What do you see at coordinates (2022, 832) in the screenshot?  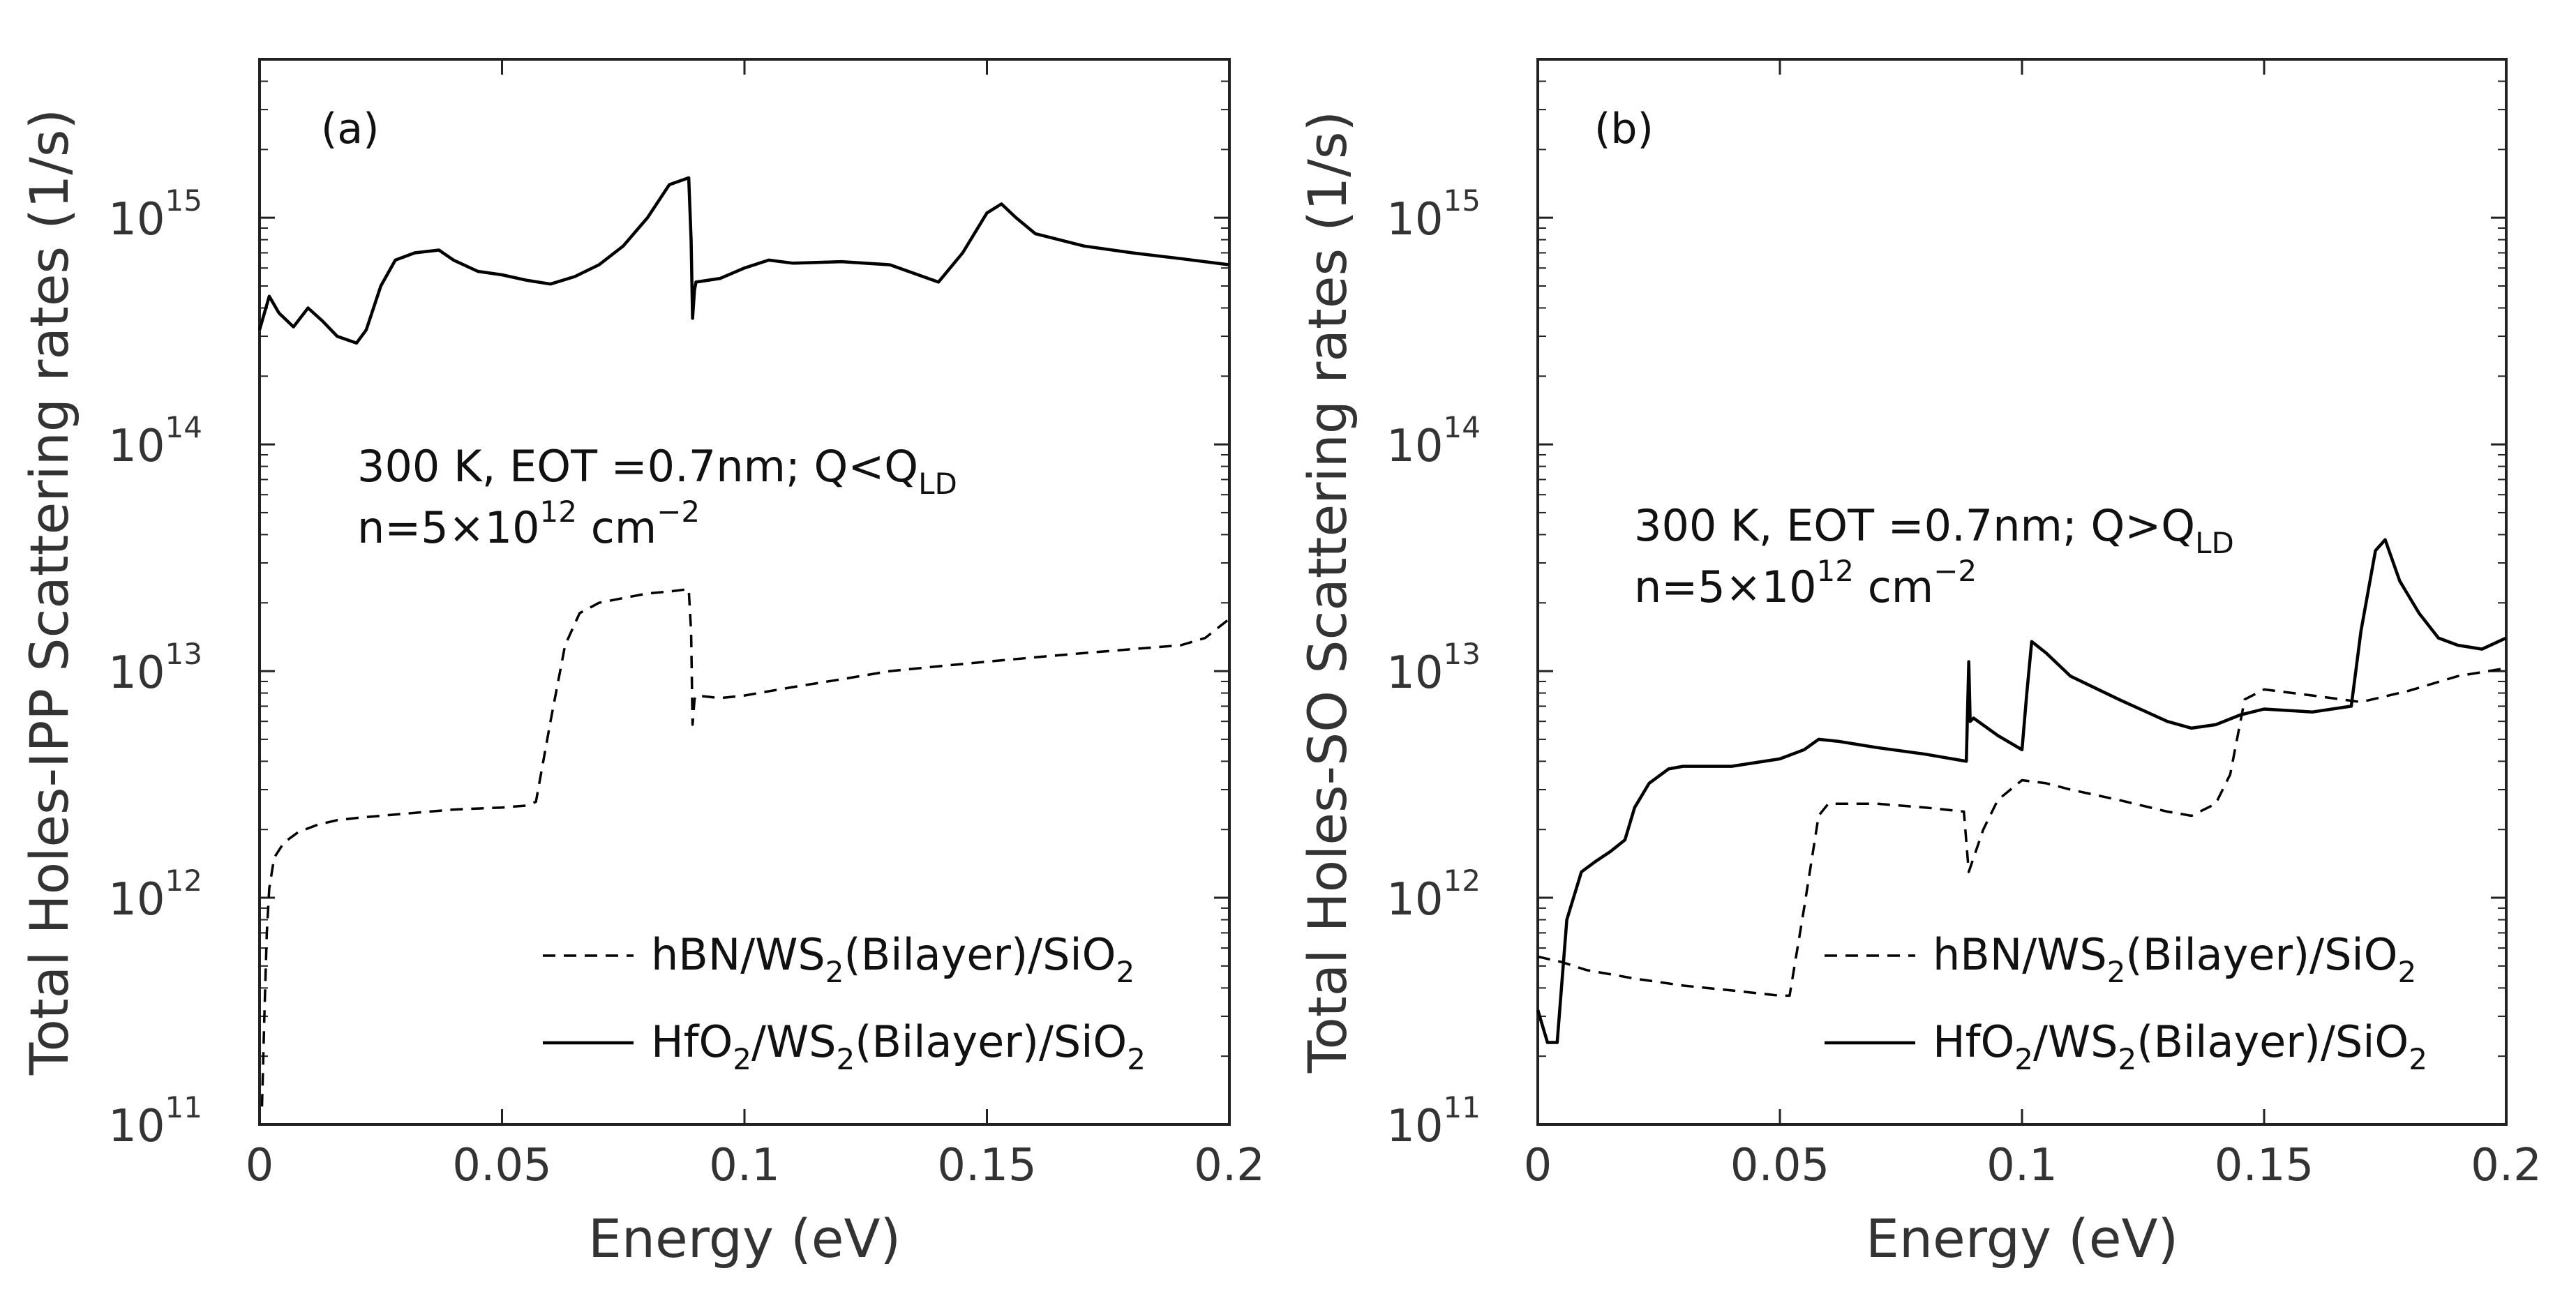 I see `series-line-hbn` at bounding box center [2022, 832].